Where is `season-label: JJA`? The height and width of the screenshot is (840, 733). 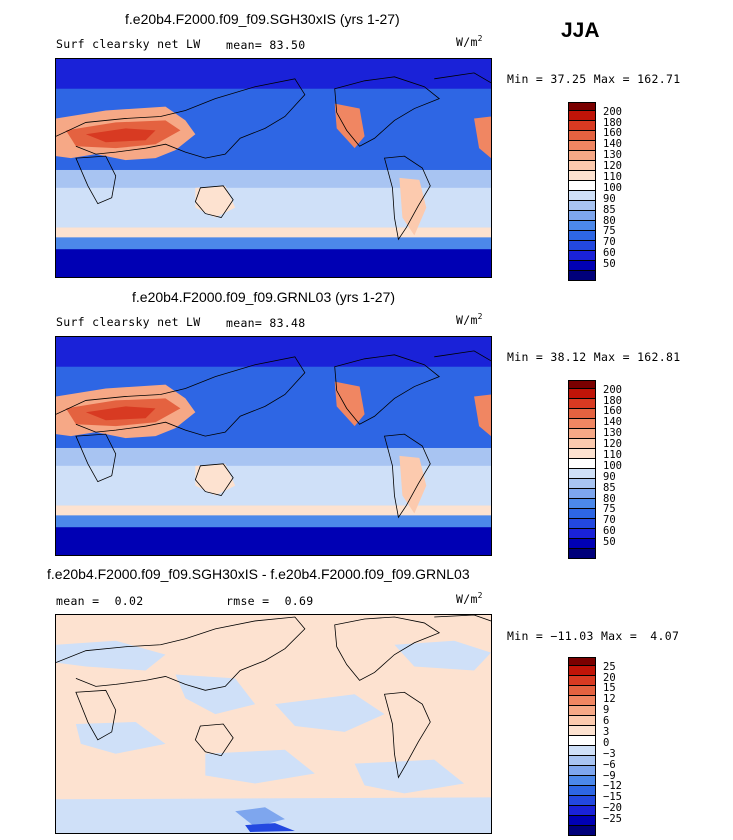
season-label: JJA is located at coordinates (580, 30).